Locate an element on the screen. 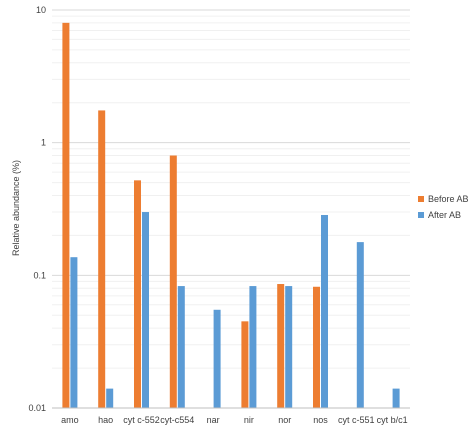  bar-before-ab-nos is located at coordinates (316, 347).